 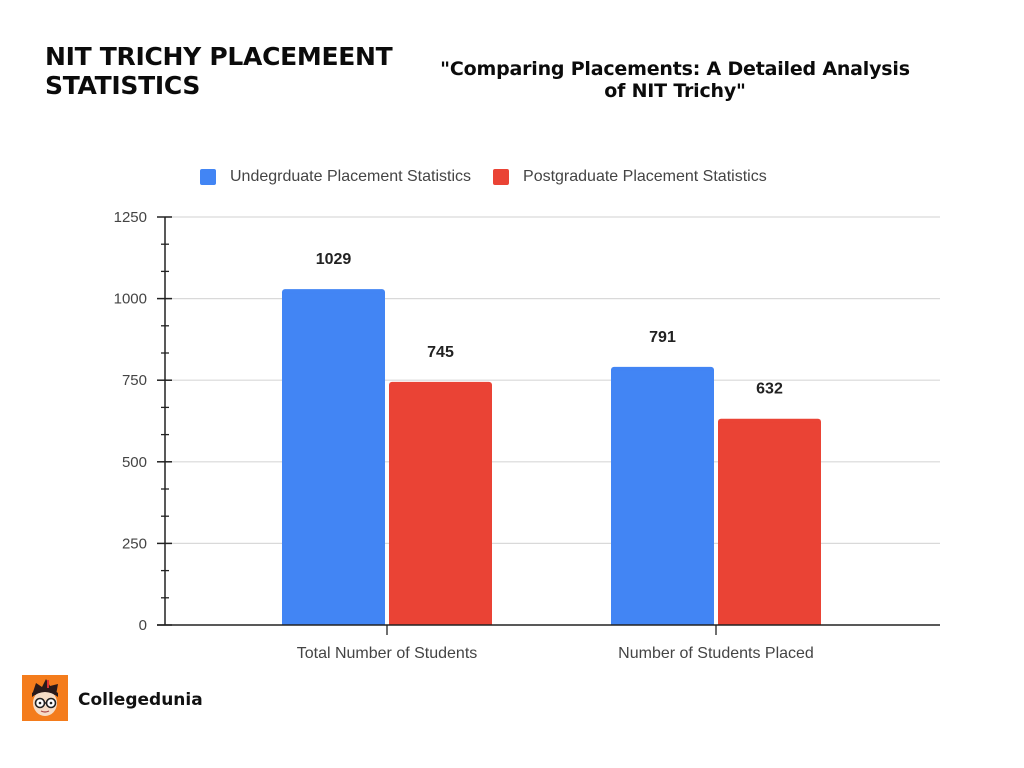 I want to click on y-axis: 0 250 500 750 1000 1250, so click(x=143, y=421).